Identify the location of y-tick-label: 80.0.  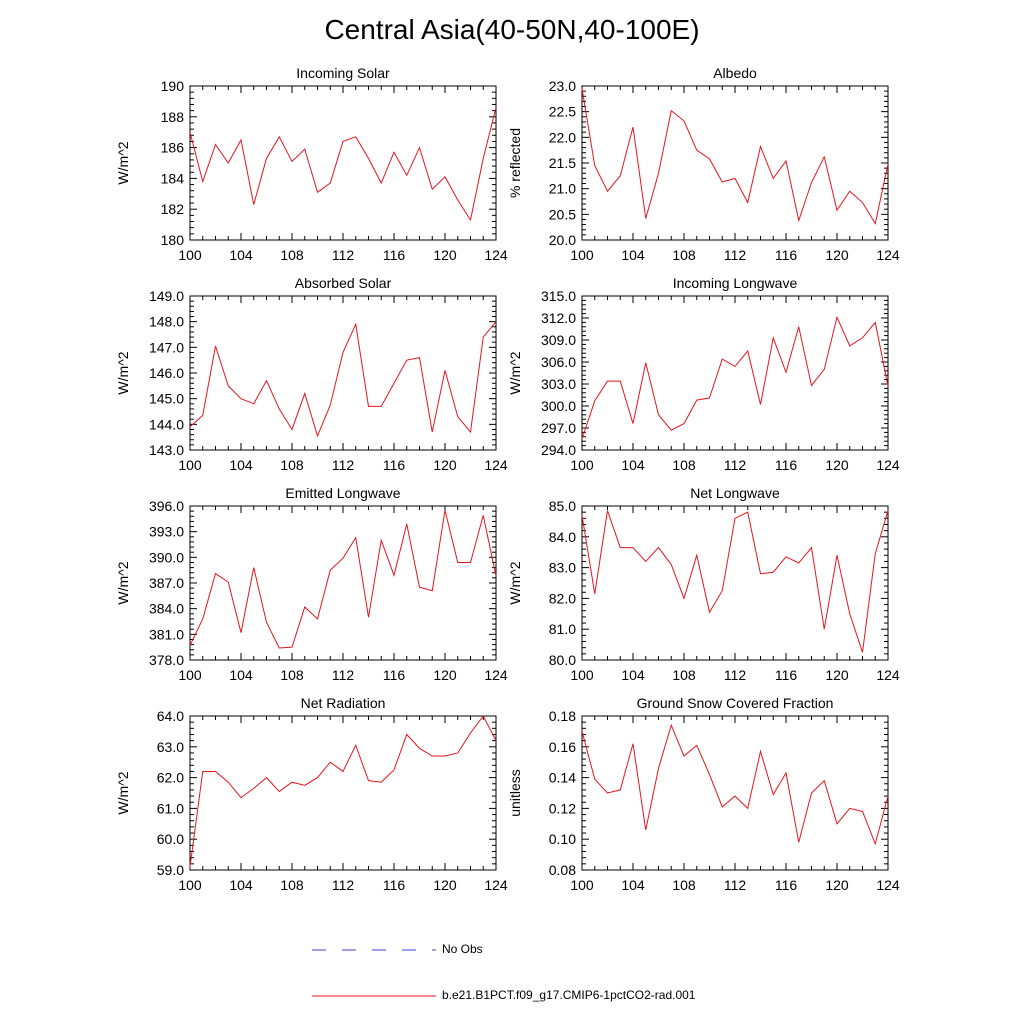
(562, 660).